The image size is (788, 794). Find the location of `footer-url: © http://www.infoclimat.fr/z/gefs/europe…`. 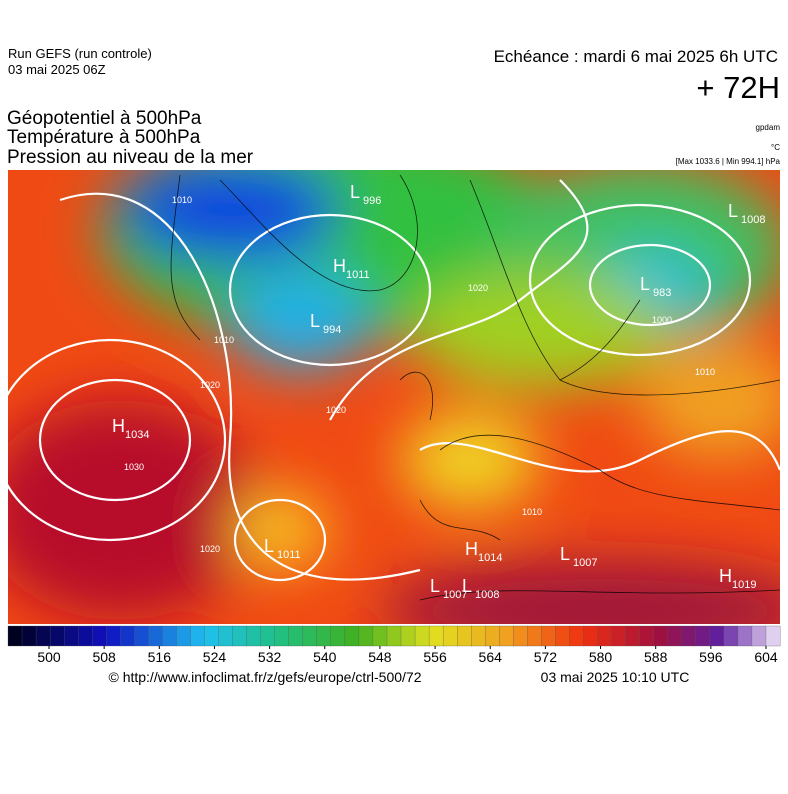

footer-url: © http://www.infoclimat.fr/z/gefs/europe… is located at coordinates (264, 677).